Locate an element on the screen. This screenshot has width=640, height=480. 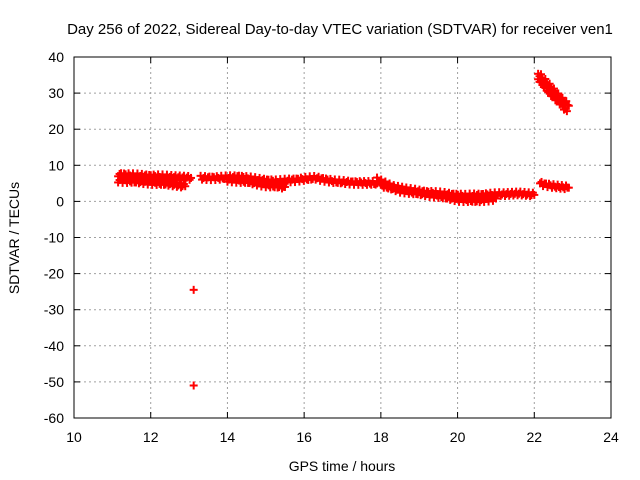
y-tick-label: 20 is located at coordinates (56, 129).